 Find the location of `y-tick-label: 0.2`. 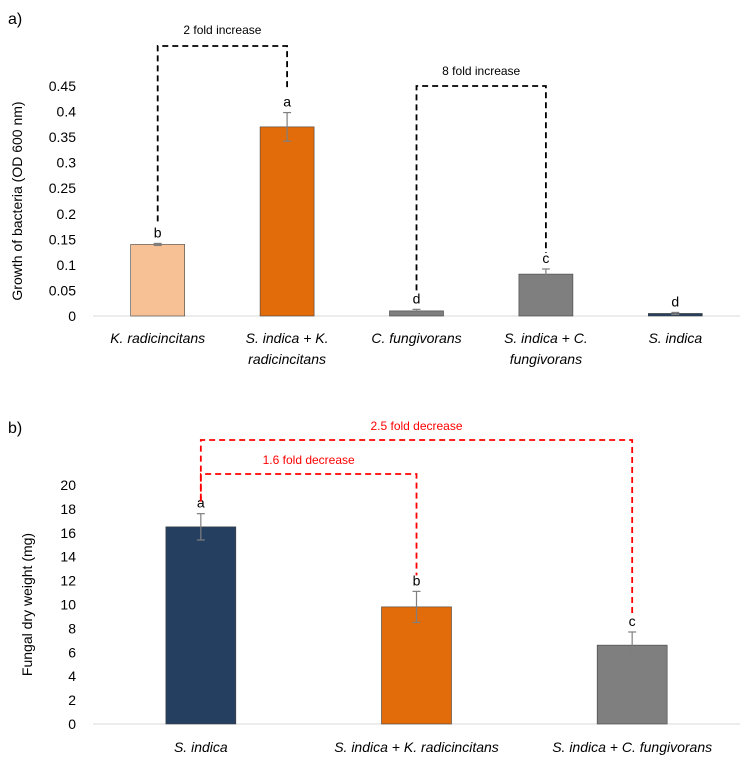

y-tick-label: 0.2 is located at coordinates (67, 214).